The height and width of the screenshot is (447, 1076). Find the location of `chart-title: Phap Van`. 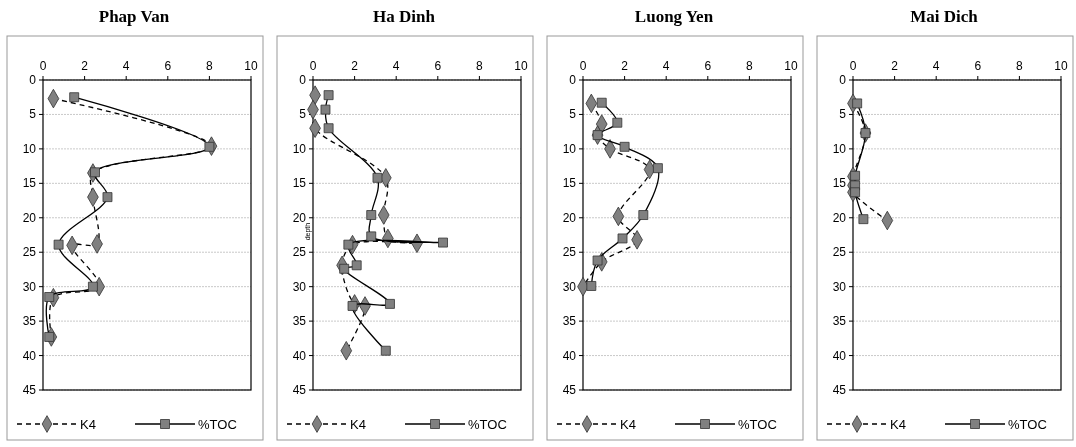

chart-title: Phap Van is located at coordinates (134, 16).